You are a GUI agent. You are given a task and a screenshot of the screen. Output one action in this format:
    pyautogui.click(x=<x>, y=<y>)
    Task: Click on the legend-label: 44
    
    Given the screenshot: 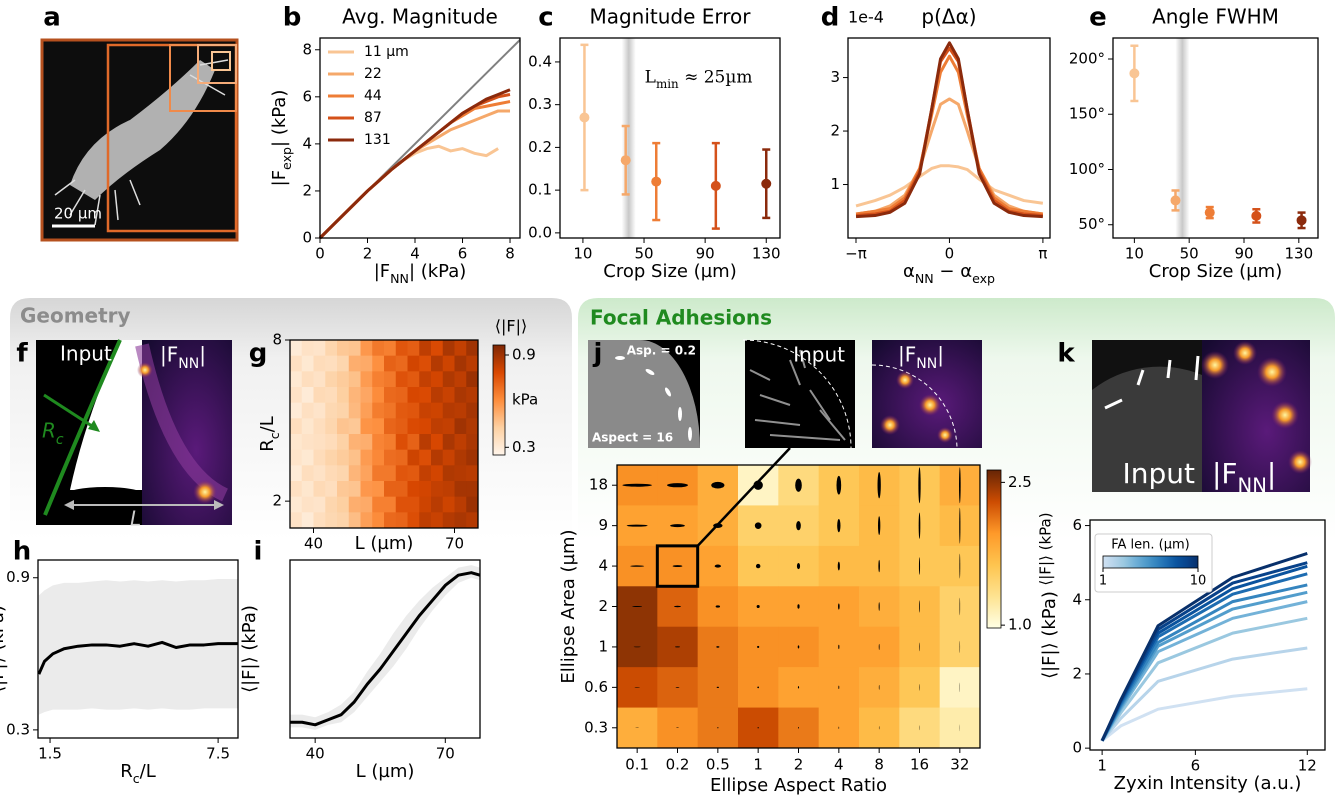 What is the action you would take?
    pyautogui.click(x=373, y=96)
    